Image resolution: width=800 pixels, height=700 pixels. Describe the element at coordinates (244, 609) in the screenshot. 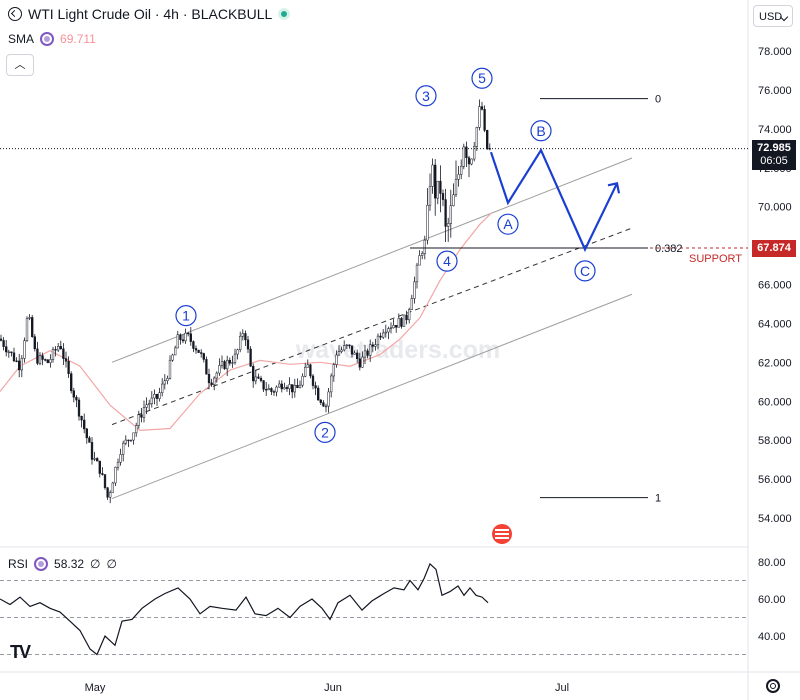

I see `rsi-line` at that location.